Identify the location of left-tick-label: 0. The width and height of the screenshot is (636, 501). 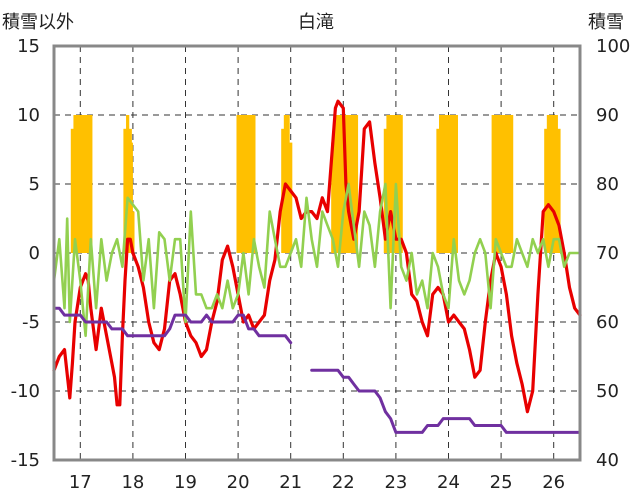
(34, 253).